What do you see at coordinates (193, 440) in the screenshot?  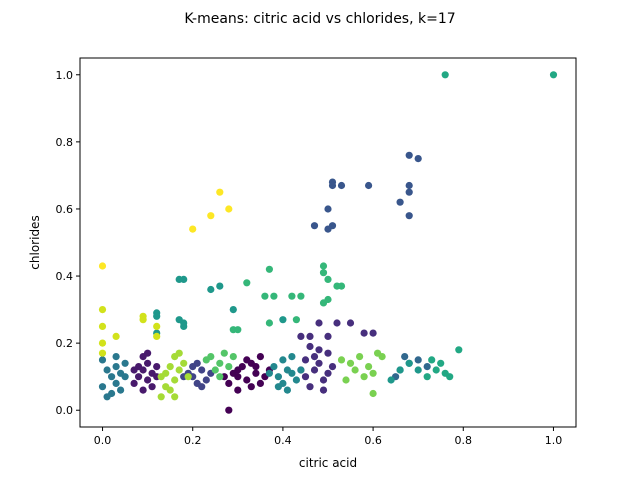 I see `x-tick-label: 0.2` at bounding box center [193, 440].